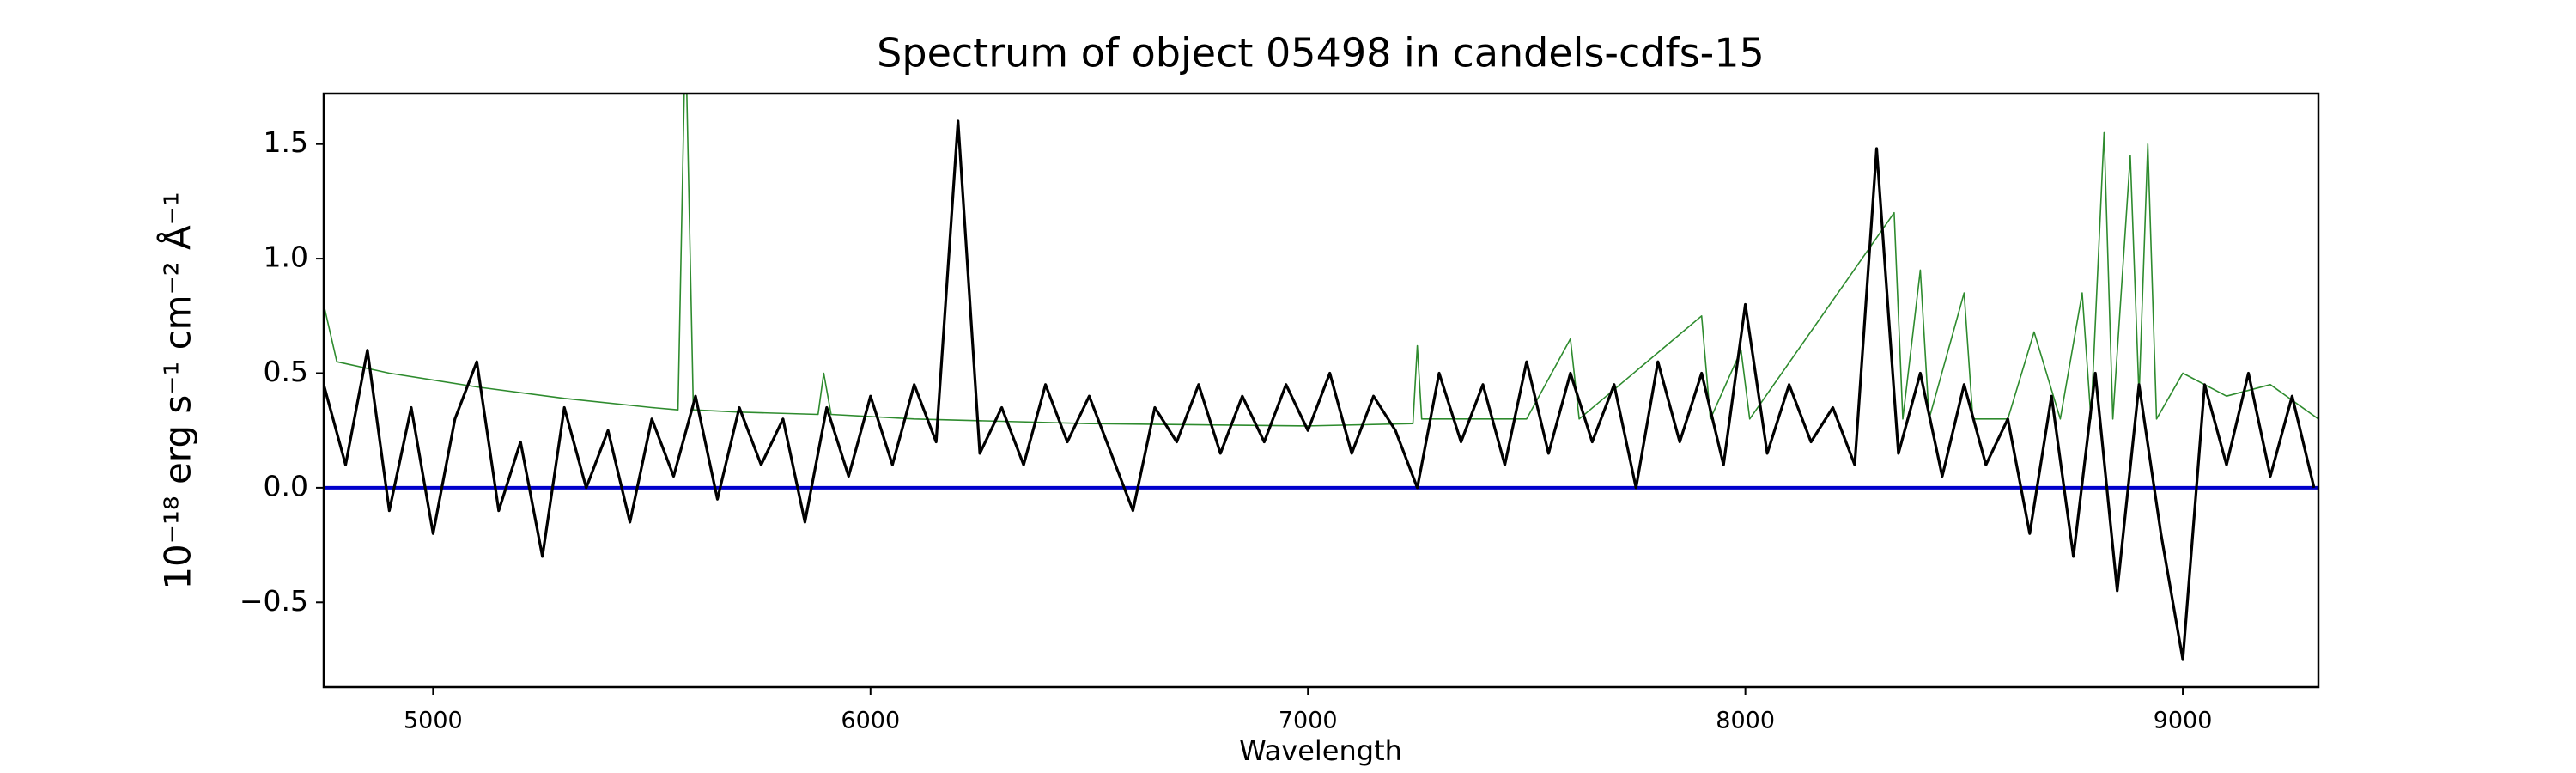 This screenshot has width=2576, height=773. Describe the element at coordinates (286, 257) in the screenshot. I see `y-tick-label: 1.0` at that location.